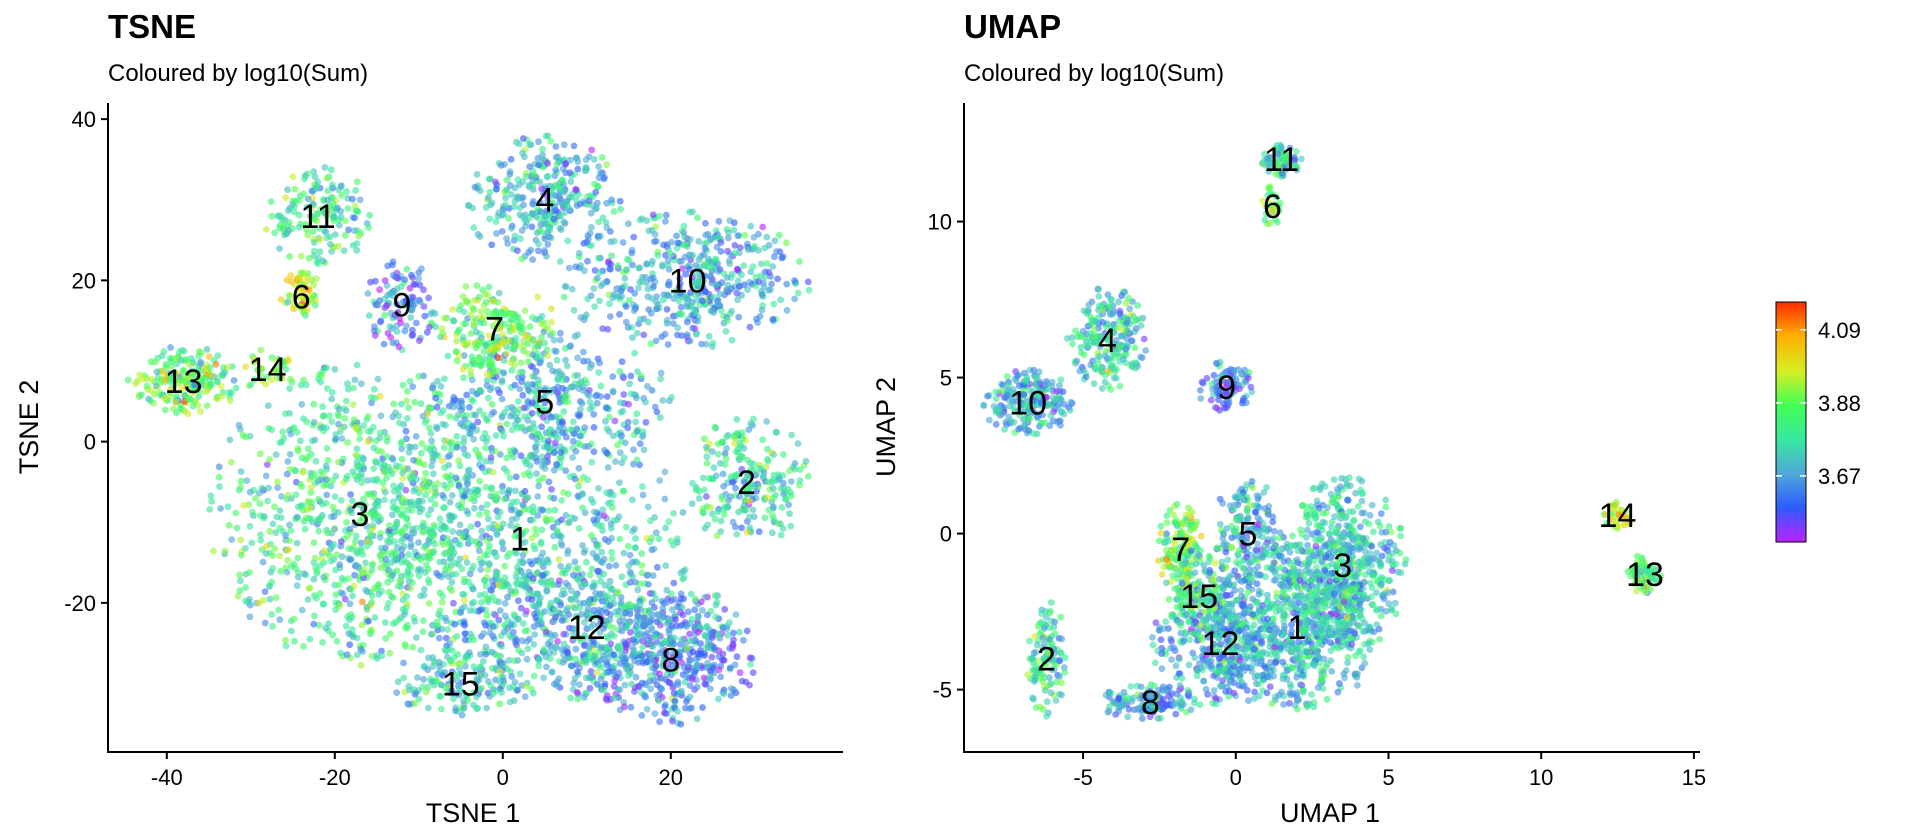 Image resolution: width=1920 pixels, height=840 pixels. Describe the element at coordinates (587, 628) in the screenshot. I see `cluster-label-12: 12` at that location.